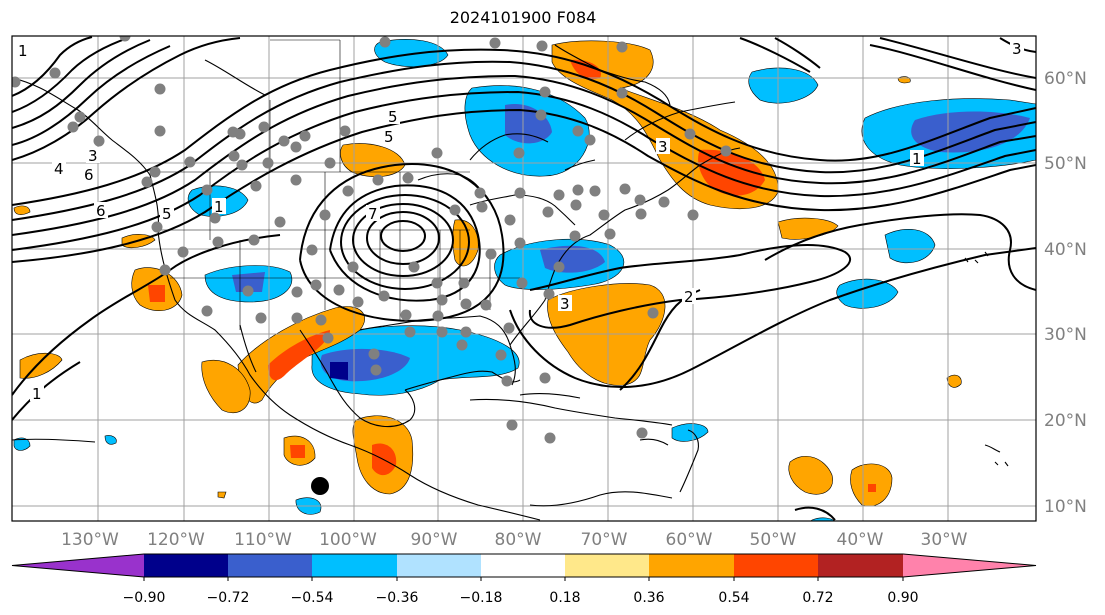  Describe the element at coordinates (228, 598) in the screenshot. I see `svg-text: −0.72` at that location.